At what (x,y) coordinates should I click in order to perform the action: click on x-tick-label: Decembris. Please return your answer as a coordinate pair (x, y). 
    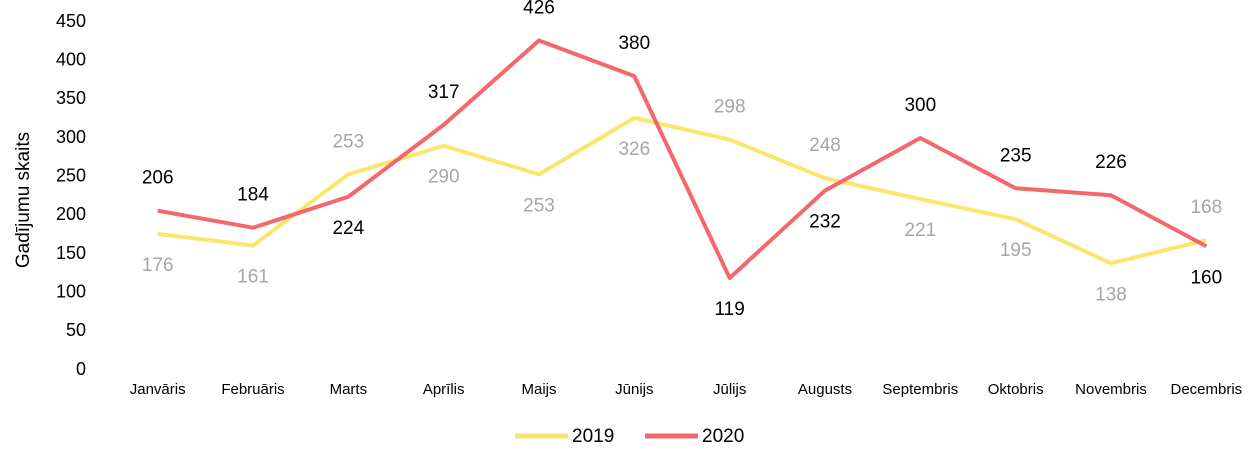
    Looking at the image, I should click on (1206, 389).